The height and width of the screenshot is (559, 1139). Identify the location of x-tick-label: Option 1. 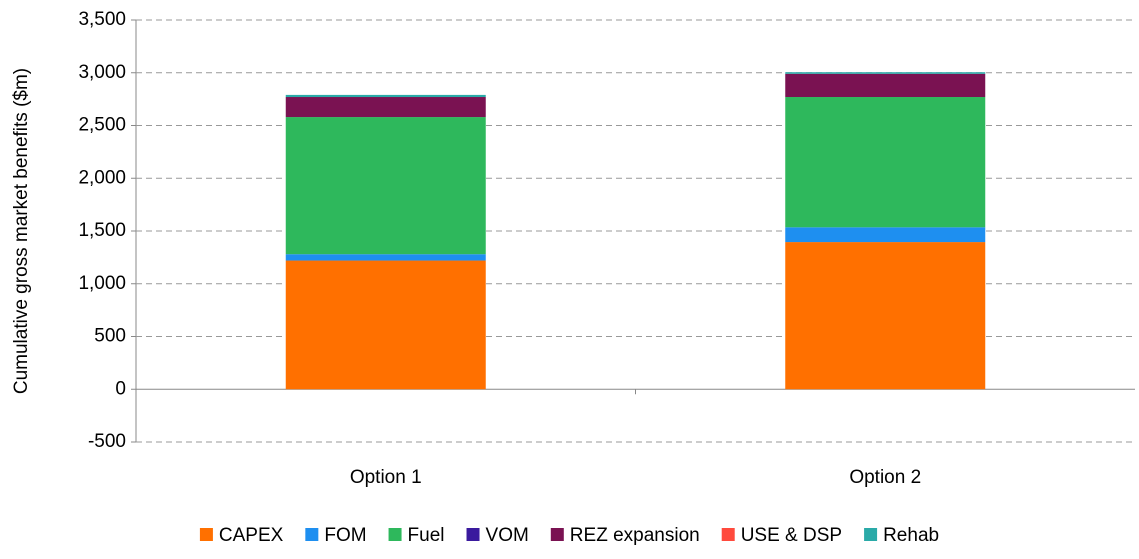
(386, 477).